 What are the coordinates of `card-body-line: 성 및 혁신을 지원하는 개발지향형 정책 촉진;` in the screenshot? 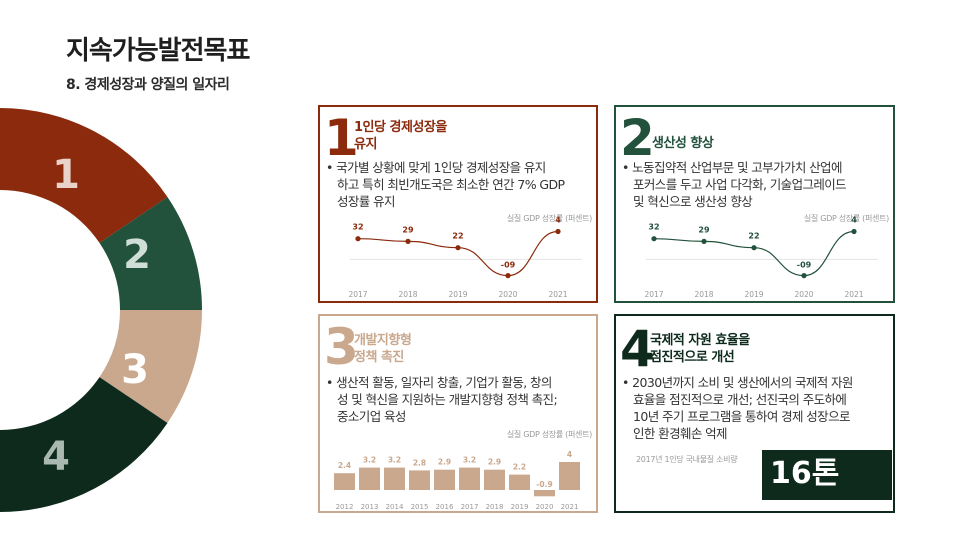 It's located at (447, 399).